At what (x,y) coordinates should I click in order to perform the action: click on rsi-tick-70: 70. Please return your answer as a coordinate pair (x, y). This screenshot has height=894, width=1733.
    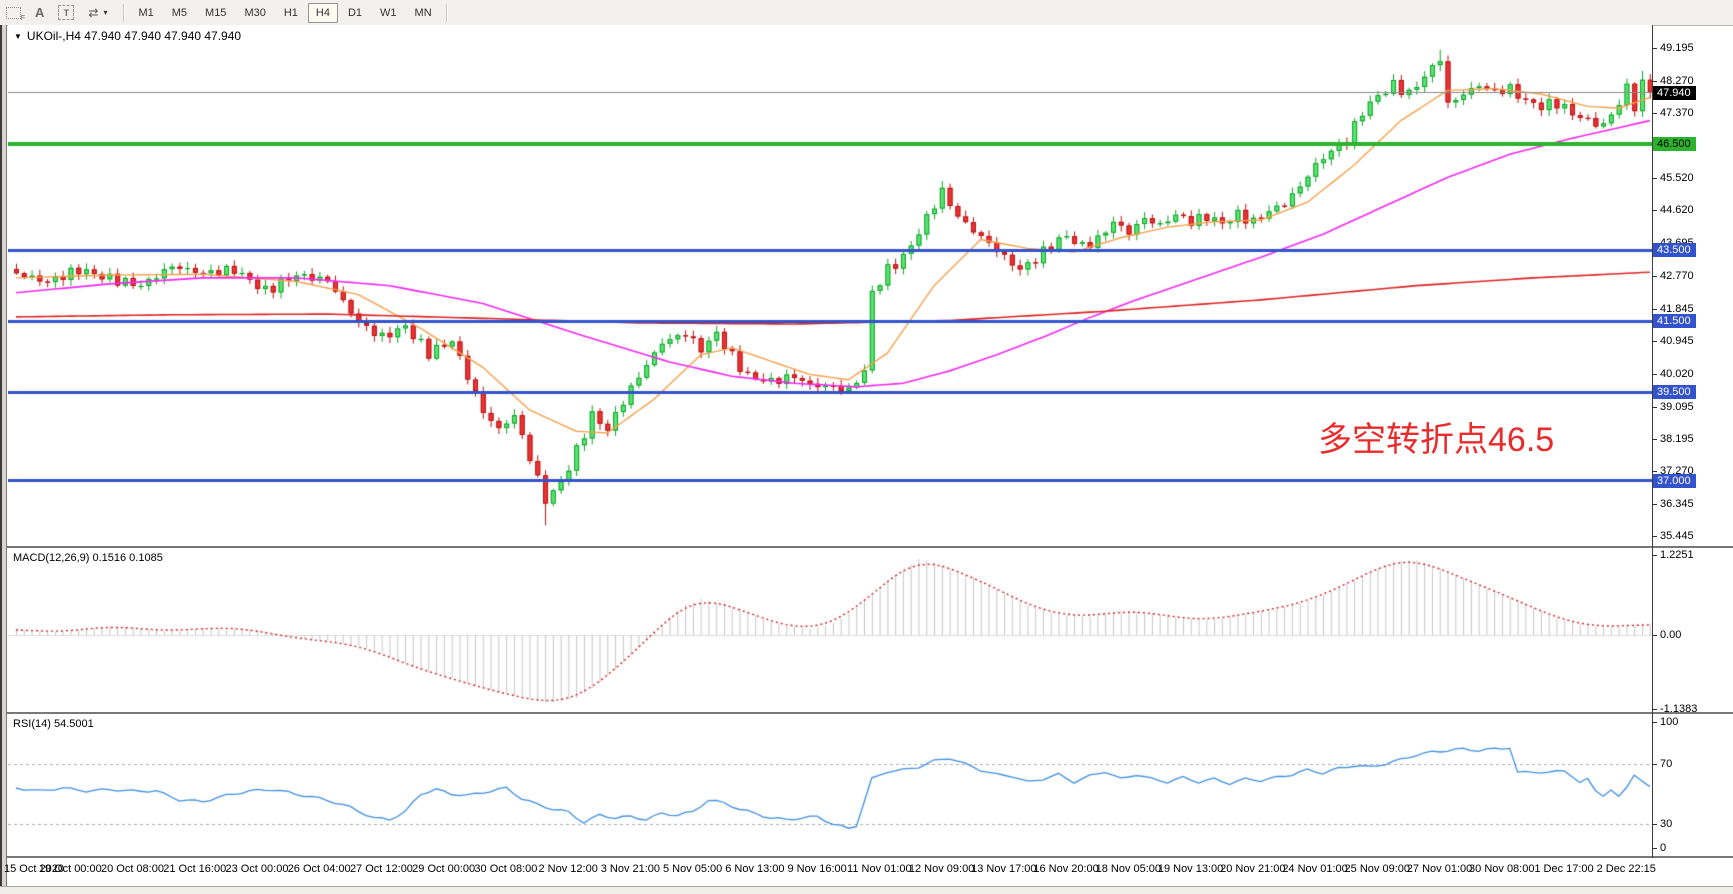
    Looking at the image, I should click on (1666, 764).